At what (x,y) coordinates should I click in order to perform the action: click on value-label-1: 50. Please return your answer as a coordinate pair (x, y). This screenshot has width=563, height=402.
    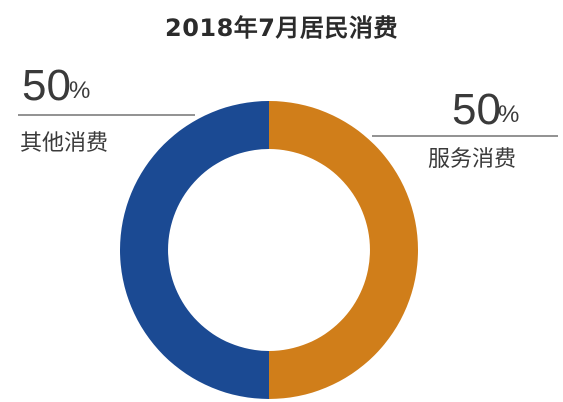
    Looking at the image, I should click on (46, 85).